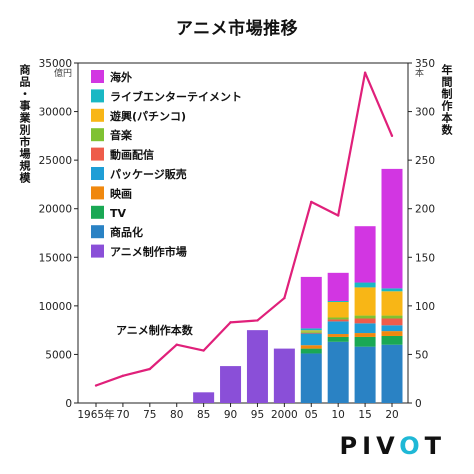 The height and width of the screenshot is (474, 474). I want to click on logo-text-end: T, so click(435, 446).